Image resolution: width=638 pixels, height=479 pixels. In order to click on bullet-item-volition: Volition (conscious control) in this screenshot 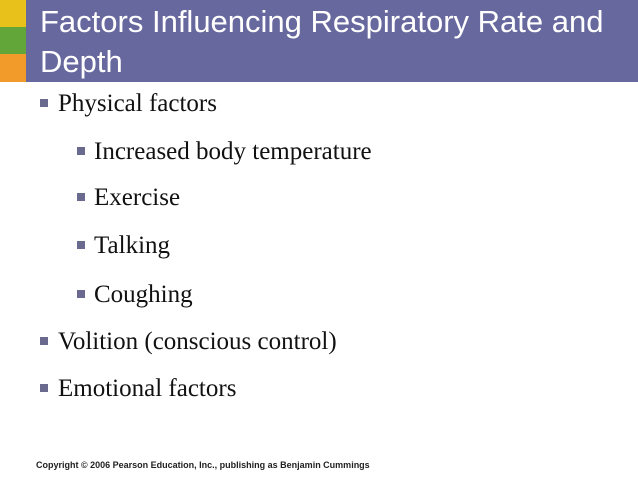, I will do `click(188, 342)`.